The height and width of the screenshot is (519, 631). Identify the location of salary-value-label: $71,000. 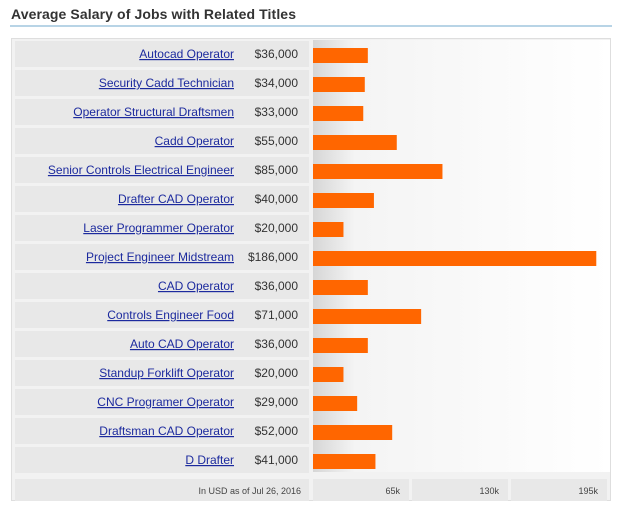
(277, 315).